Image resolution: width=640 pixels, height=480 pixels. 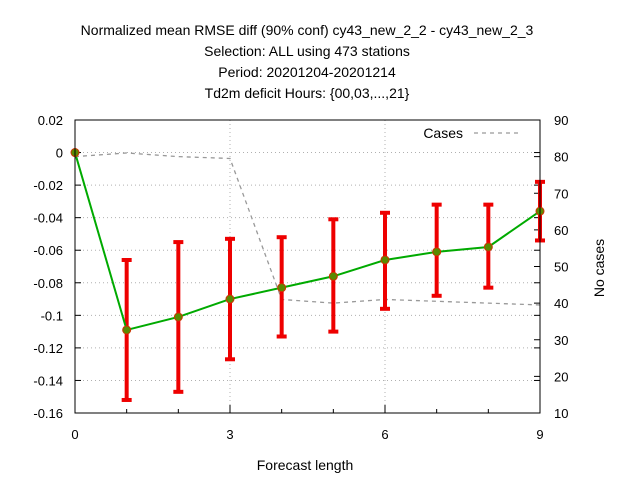 I want to click on y2-tick-label: 10, so click(x=561, y=413).